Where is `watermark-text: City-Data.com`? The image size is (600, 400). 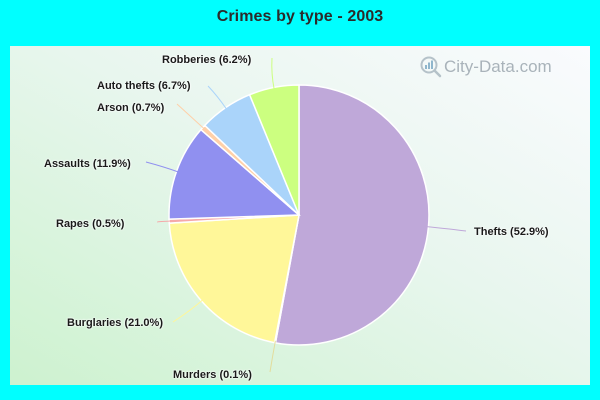
watermark-text: City-Data.com is located at coordinates (498, 66).